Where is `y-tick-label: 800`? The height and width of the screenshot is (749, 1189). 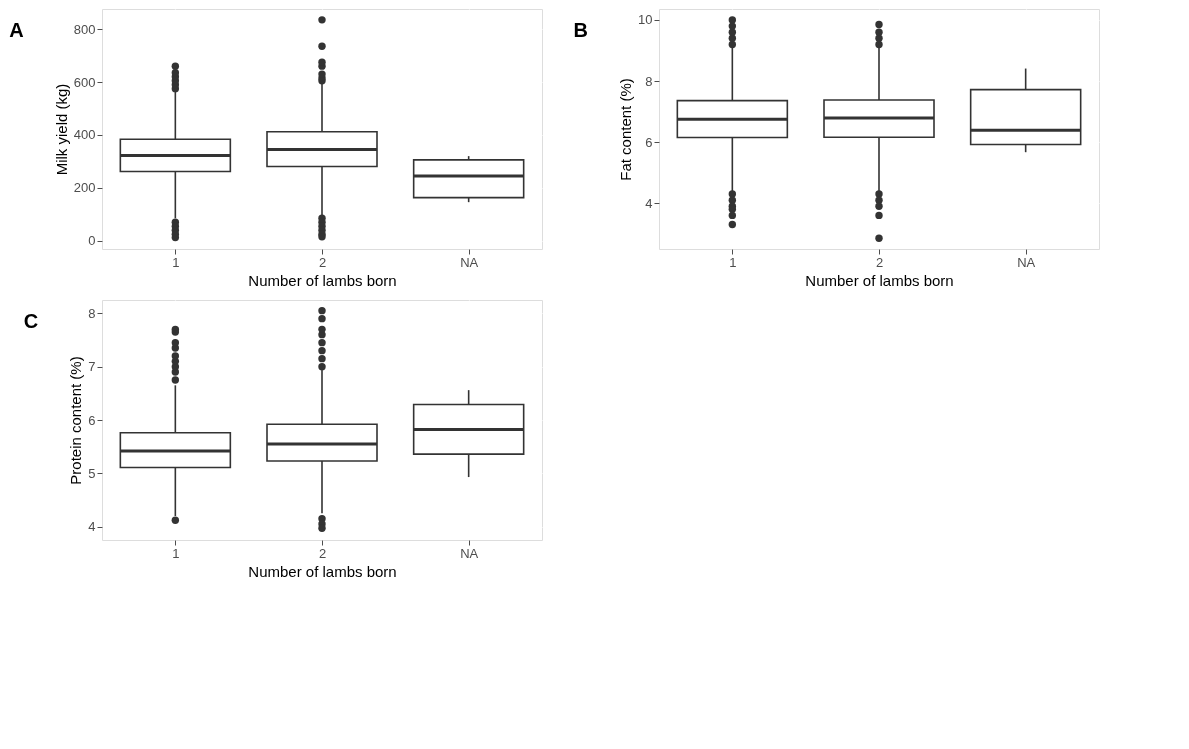
y-tick-label: 800 is located at coordinates (84, 29).